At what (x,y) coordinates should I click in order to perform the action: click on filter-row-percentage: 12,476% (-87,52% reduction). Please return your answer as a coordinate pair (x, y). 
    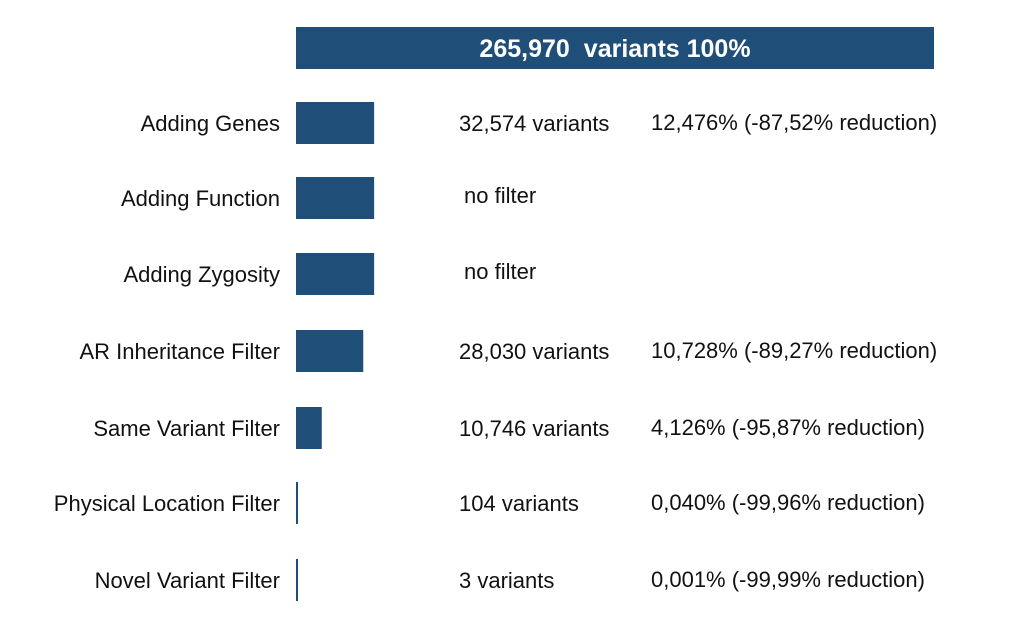
    Looking at the image, I should click on (794, 122).